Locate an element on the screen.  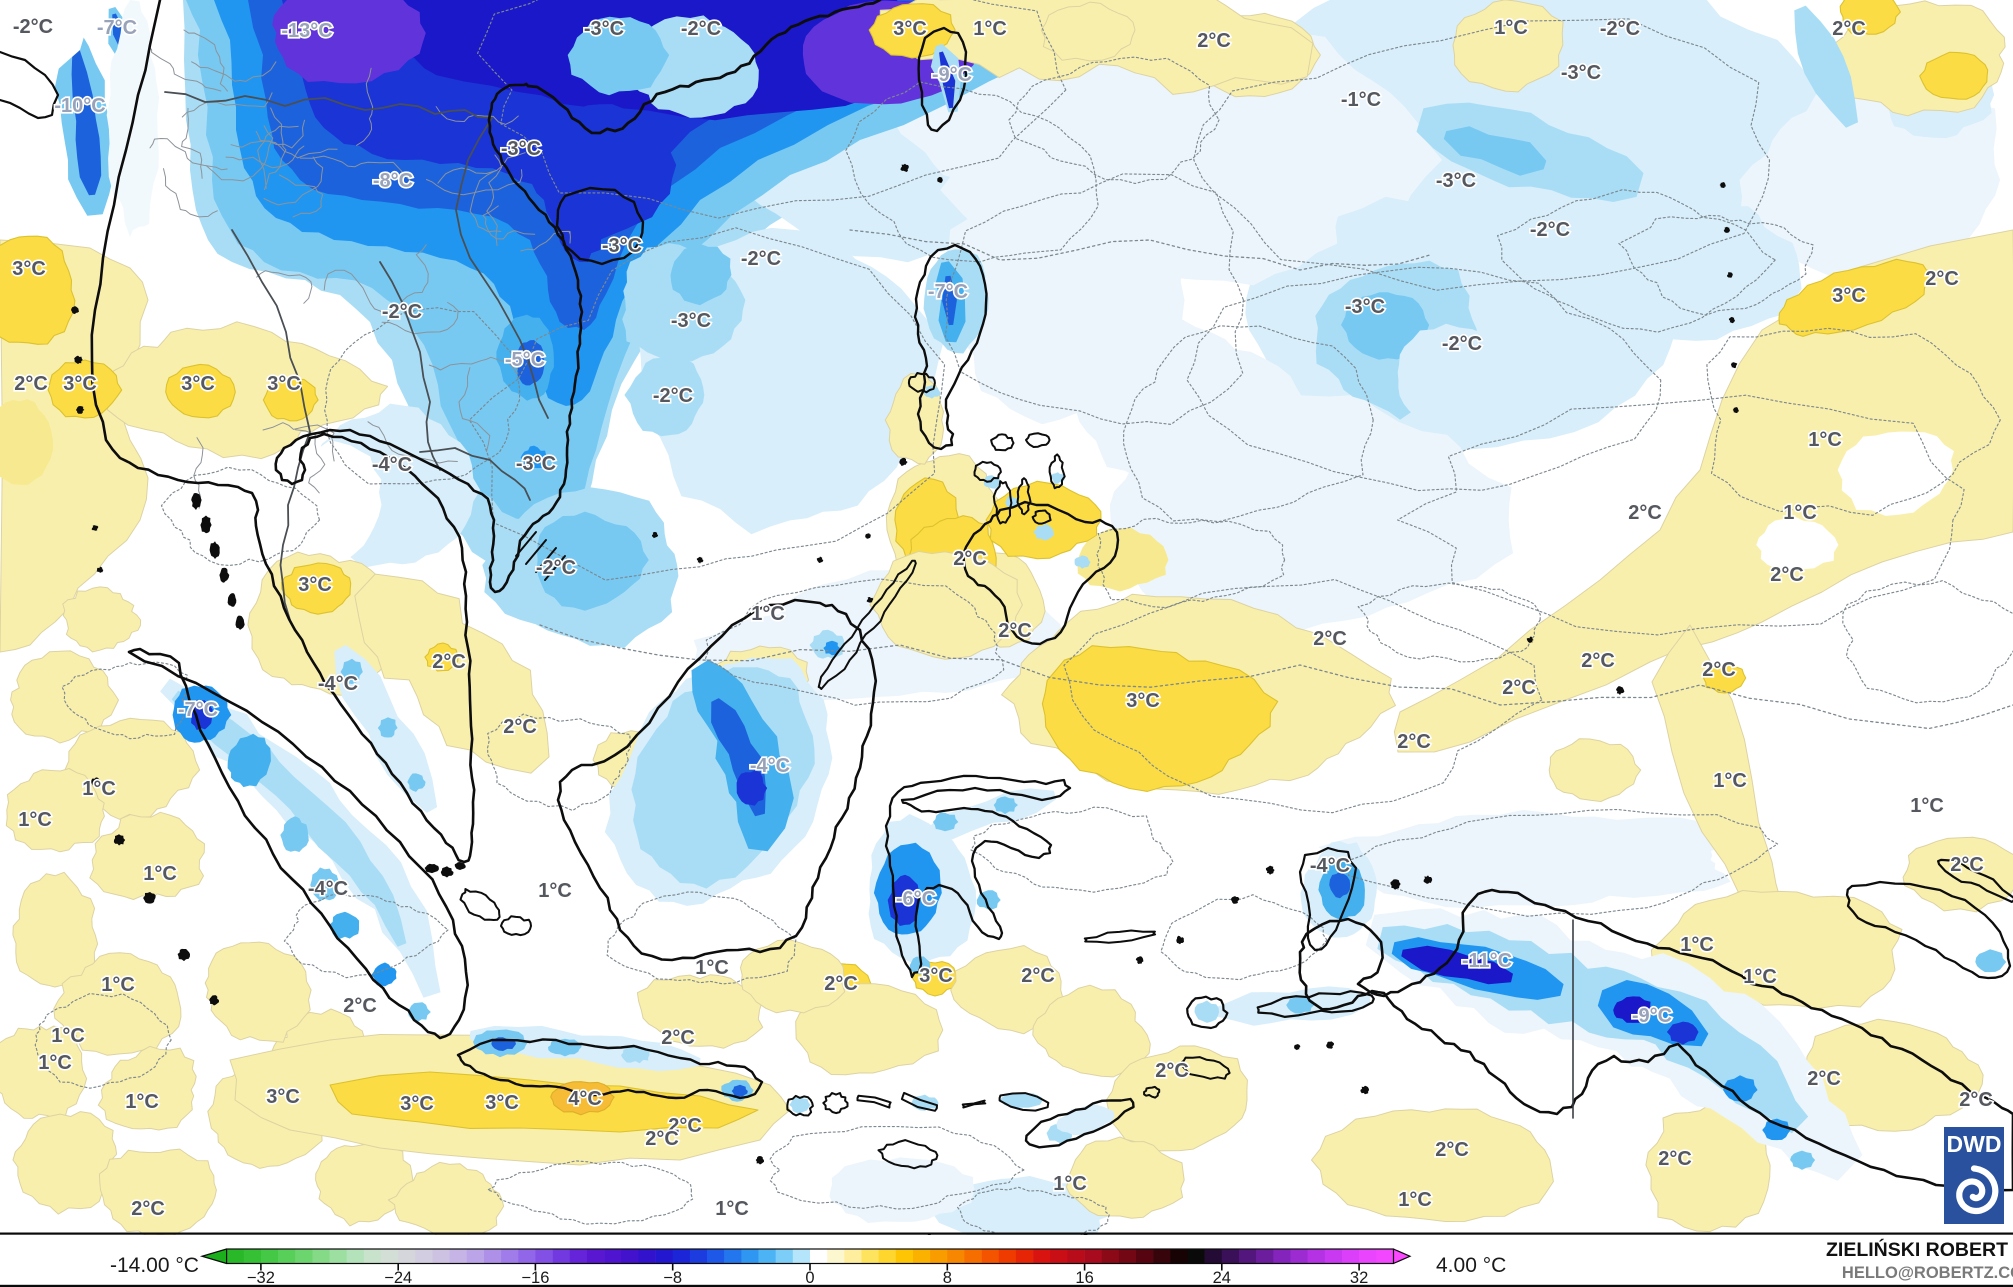
svg-text: −32 is located at coordinates (261, 1278).